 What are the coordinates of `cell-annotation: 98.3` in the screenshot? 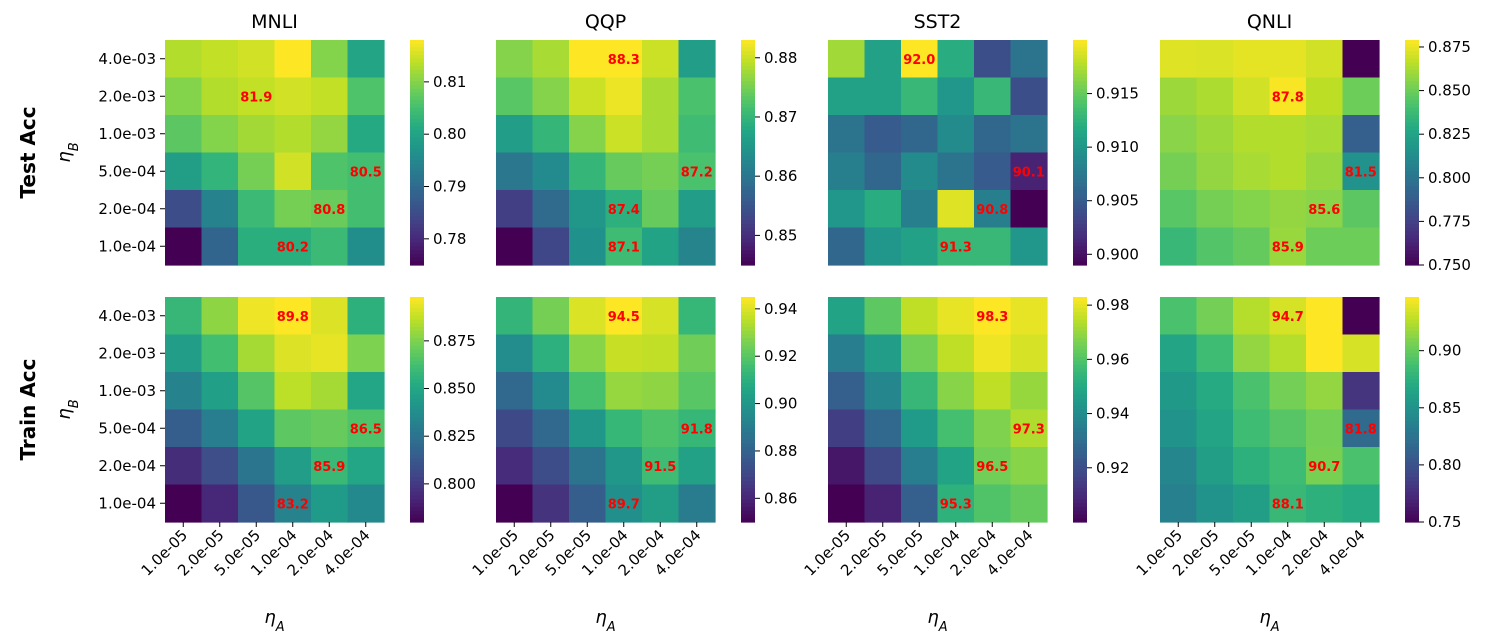 It's located at (992, 317).